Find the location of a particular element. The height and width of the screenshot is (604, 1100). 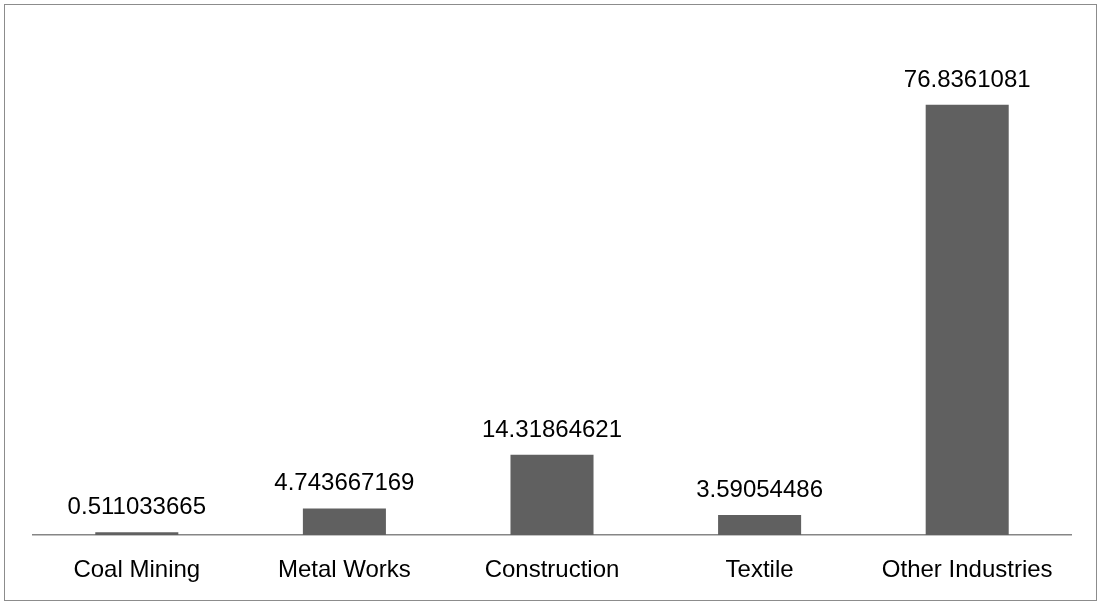

x-tick-label: Textile is located at coordinates (759, 569).